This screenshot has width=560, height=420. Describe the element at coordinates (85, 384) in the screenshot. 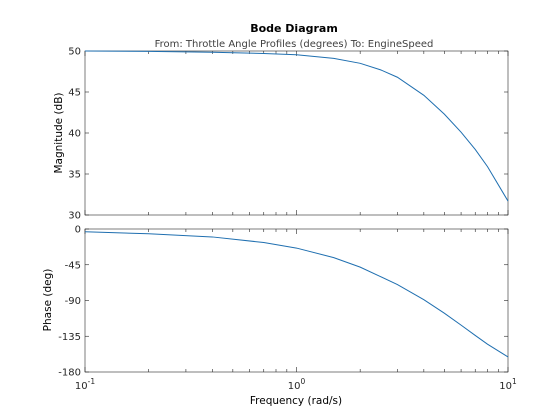

I see `x-tick-label: 10⁻¹` at that location.